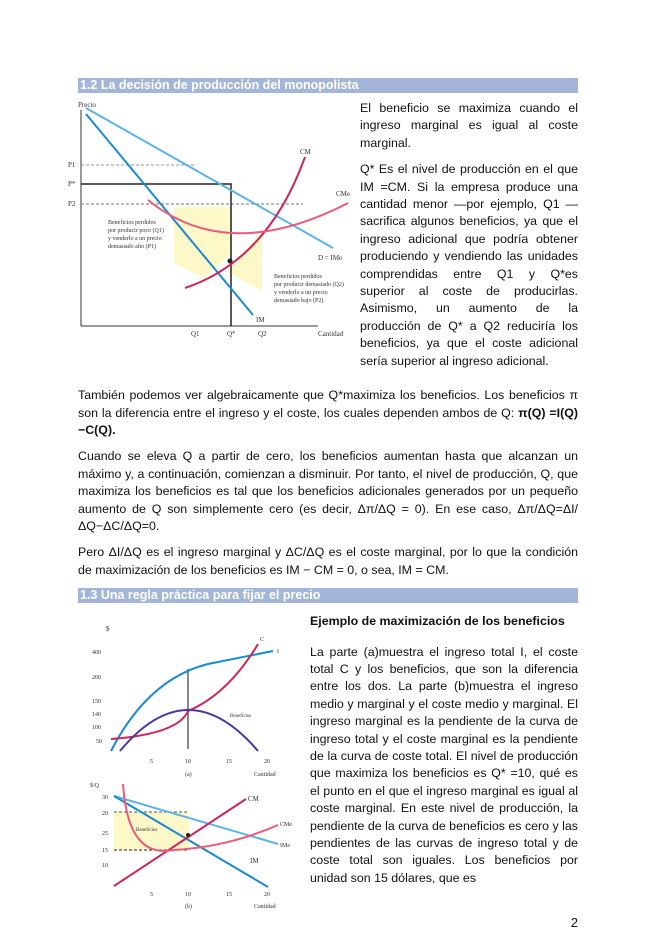  What do you see at coordinates (298, 300) in the screenshot?
I see `svg-text: demasiado bajo (P2)` at bounding box center [298, 300].